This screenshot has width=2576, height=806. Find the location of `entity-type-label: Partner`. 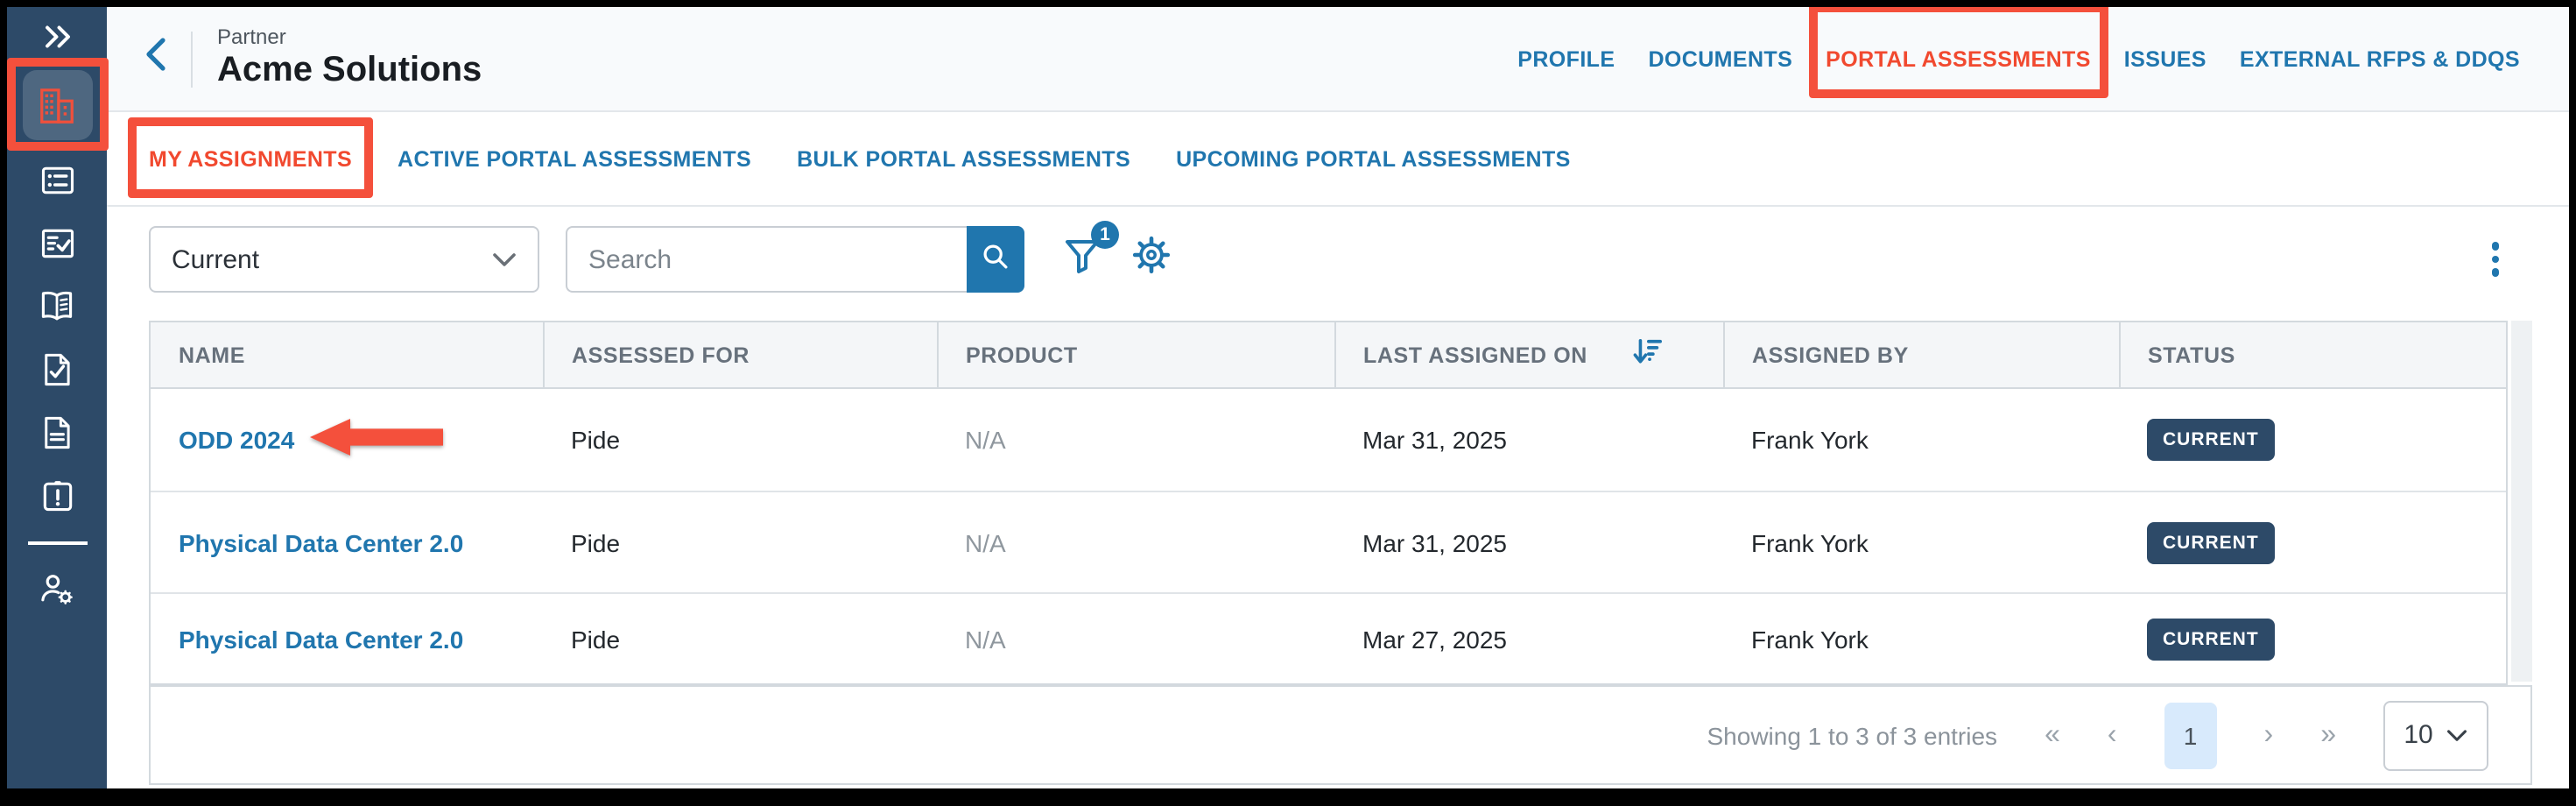

entity-type-label: Partner is located at coordinates (251, 37).